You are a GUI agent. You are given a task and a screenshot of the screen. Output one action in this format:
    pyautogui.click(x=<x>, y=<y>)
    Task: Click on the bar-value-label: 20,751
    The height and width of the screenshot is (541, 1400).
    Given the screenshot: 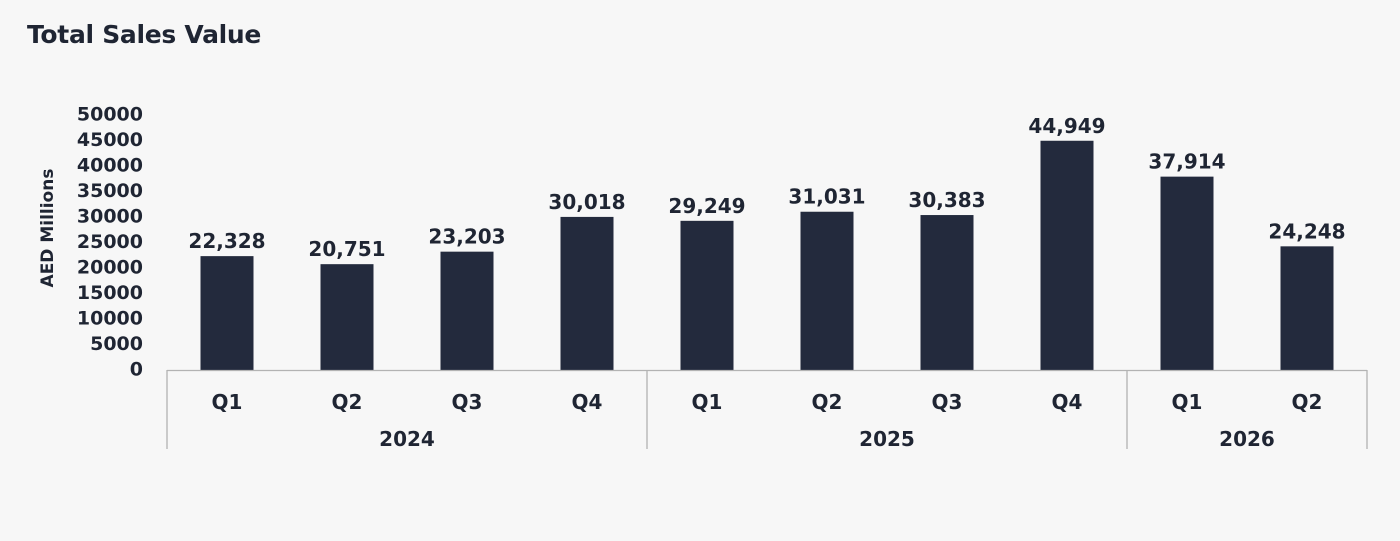 What is the action you would take?
    pyautogui.click(x=346, y=249)
    